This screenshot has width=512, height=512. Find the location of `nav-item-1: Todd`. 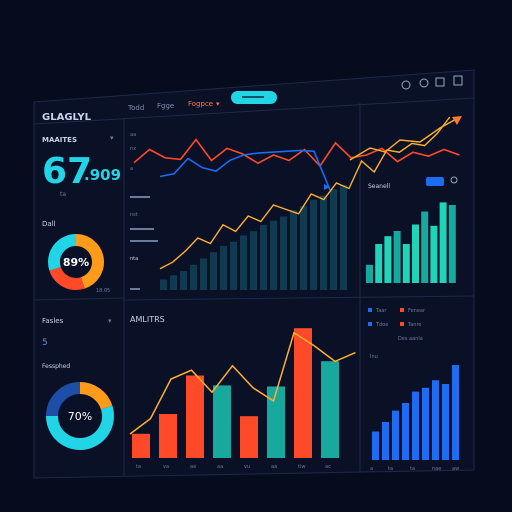

nav-item-1: Todd is located at coordinates (135, 108).